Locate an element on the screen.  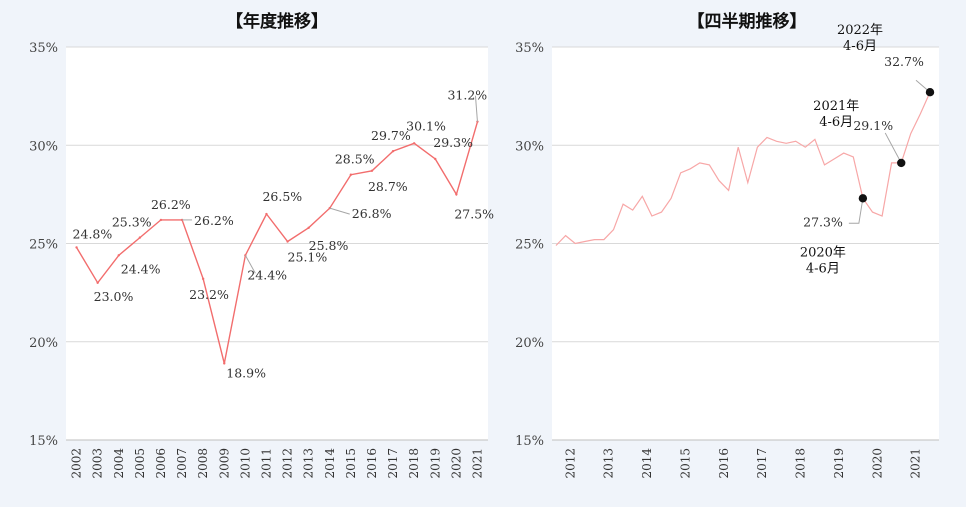
annual-x-tick-label: 2013 is located at coordinates (309, 463).